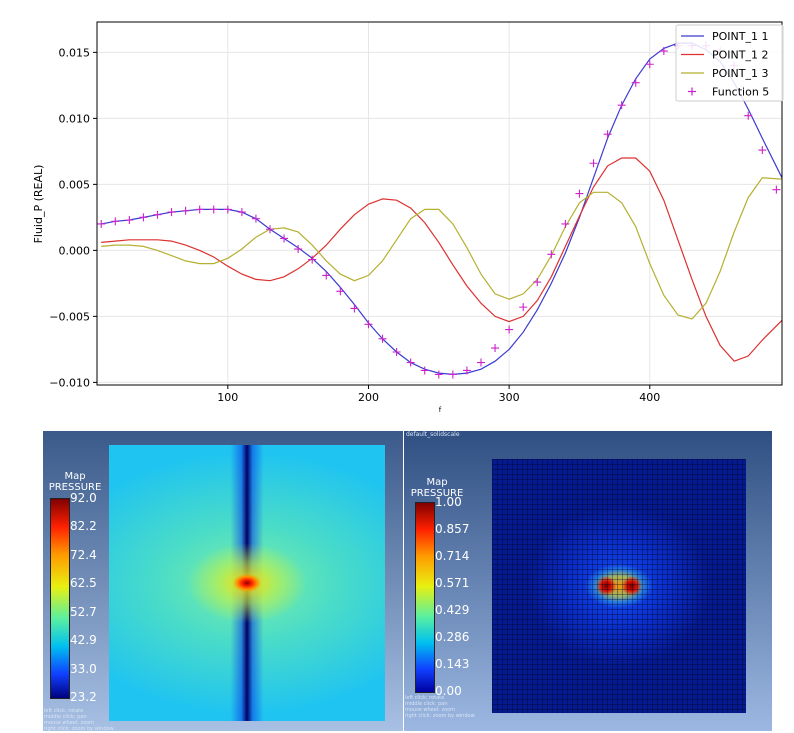  Describe the element at coordinates (448, 691) in the screenshot. I see `colorbar-tick-label: 0.00` at that location.